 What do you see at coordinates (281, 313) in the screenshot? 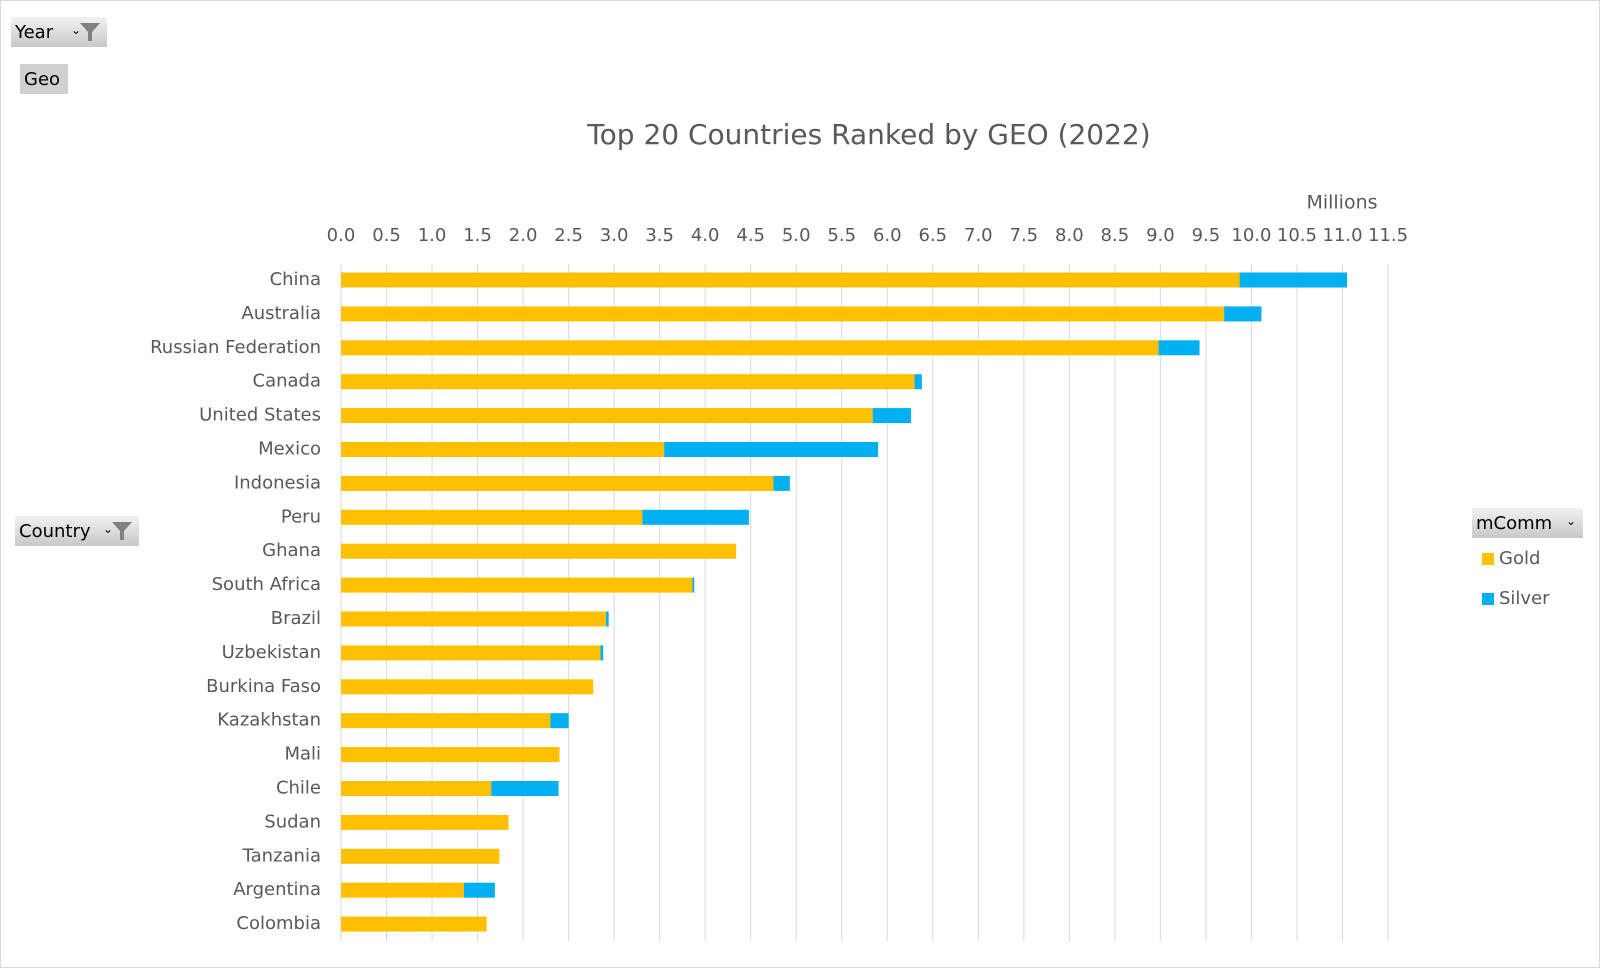
I see `y-tick-label: Australia` at bounding box center [281, 313].